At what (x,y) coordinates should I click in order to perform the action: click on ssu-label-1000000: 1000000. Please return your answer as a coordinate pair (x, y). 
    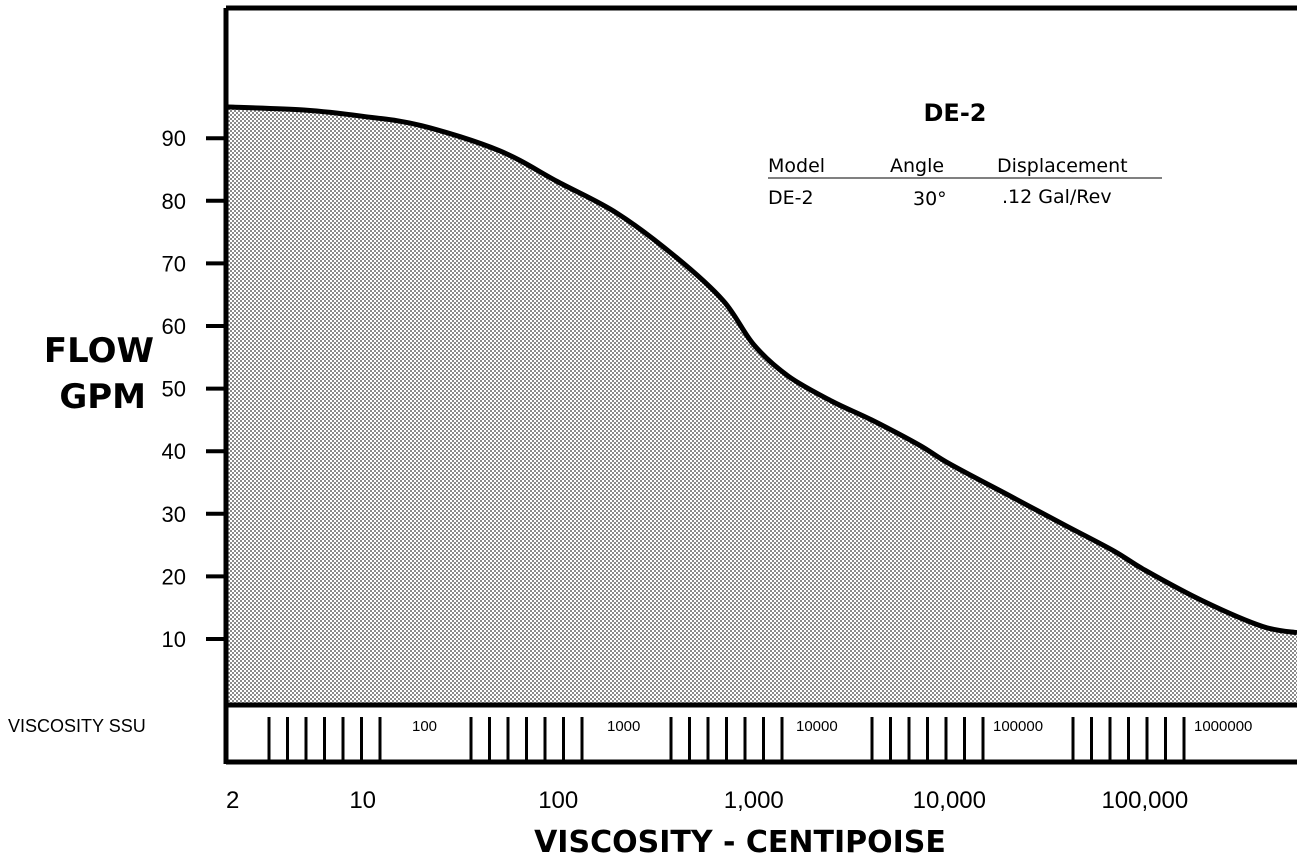
    Looking at the image, I should click on (1223, 726).